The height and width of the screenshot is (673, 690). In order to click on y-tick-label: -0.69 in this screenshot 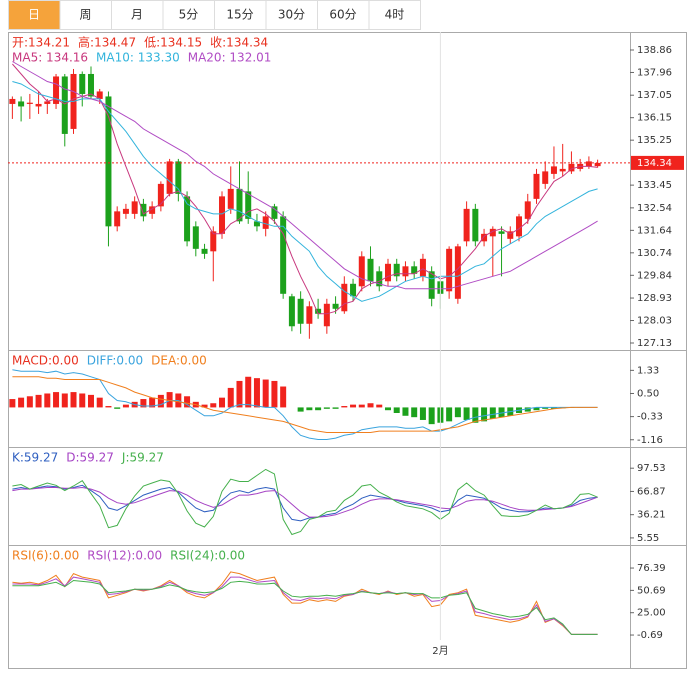, I will do `click(650, 635)`.